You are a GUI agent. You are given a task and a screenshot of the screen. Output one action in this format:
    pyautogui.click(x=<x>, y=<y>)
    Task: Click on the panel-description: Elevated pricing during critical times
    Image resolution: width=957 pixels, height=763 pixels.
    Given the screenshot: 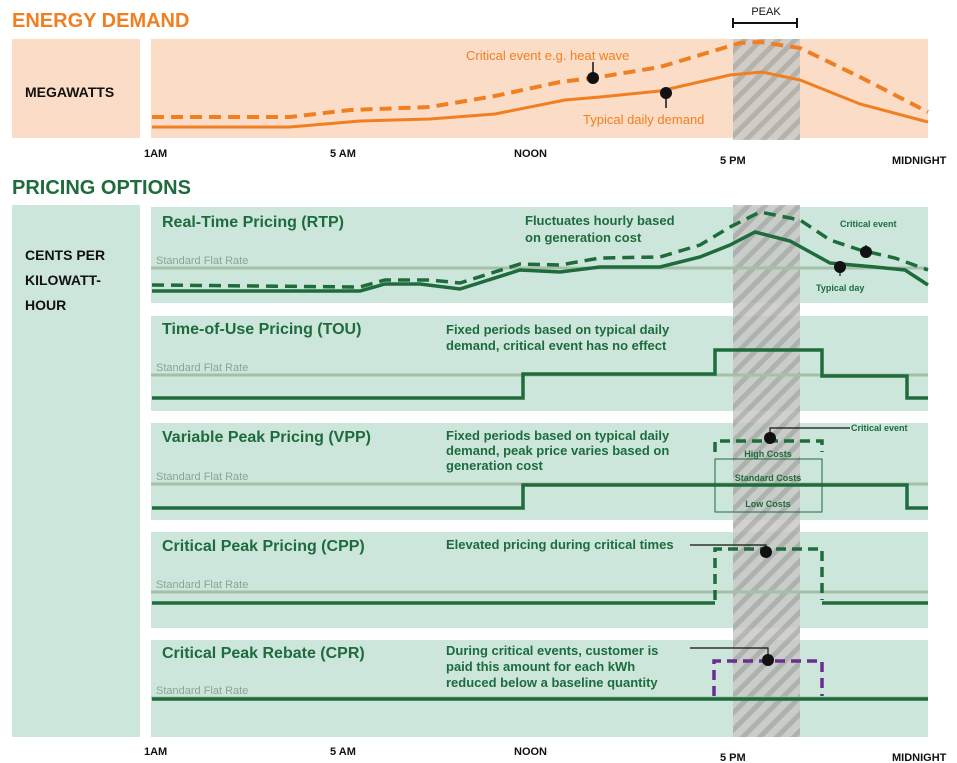 What is the action you would take?
    pyautogui.click(x=560, y=544)
    